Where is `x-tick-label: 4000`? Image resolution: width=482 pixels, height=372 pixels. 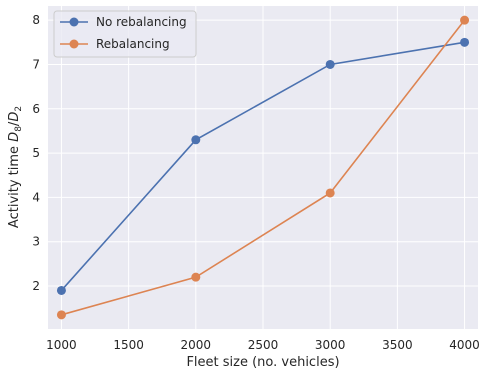
x-tick-label: 4000 is located at coordinates (464, 345).